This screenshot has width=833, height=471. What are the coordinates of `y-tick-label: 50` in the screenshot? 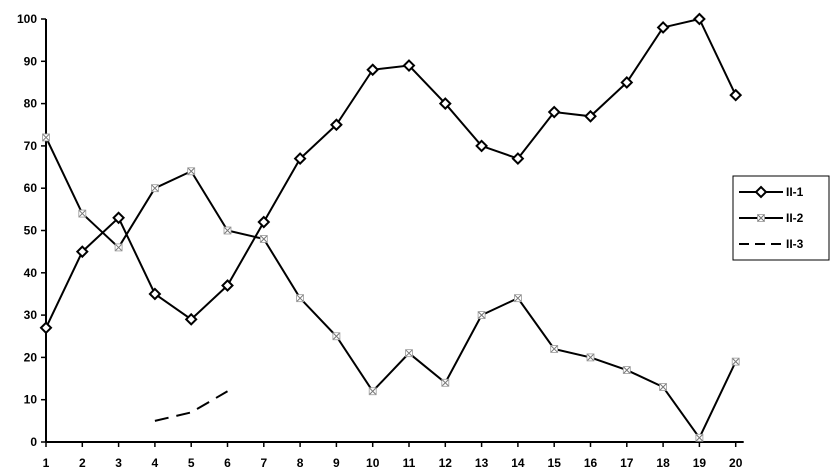 It's located at (31, 231).